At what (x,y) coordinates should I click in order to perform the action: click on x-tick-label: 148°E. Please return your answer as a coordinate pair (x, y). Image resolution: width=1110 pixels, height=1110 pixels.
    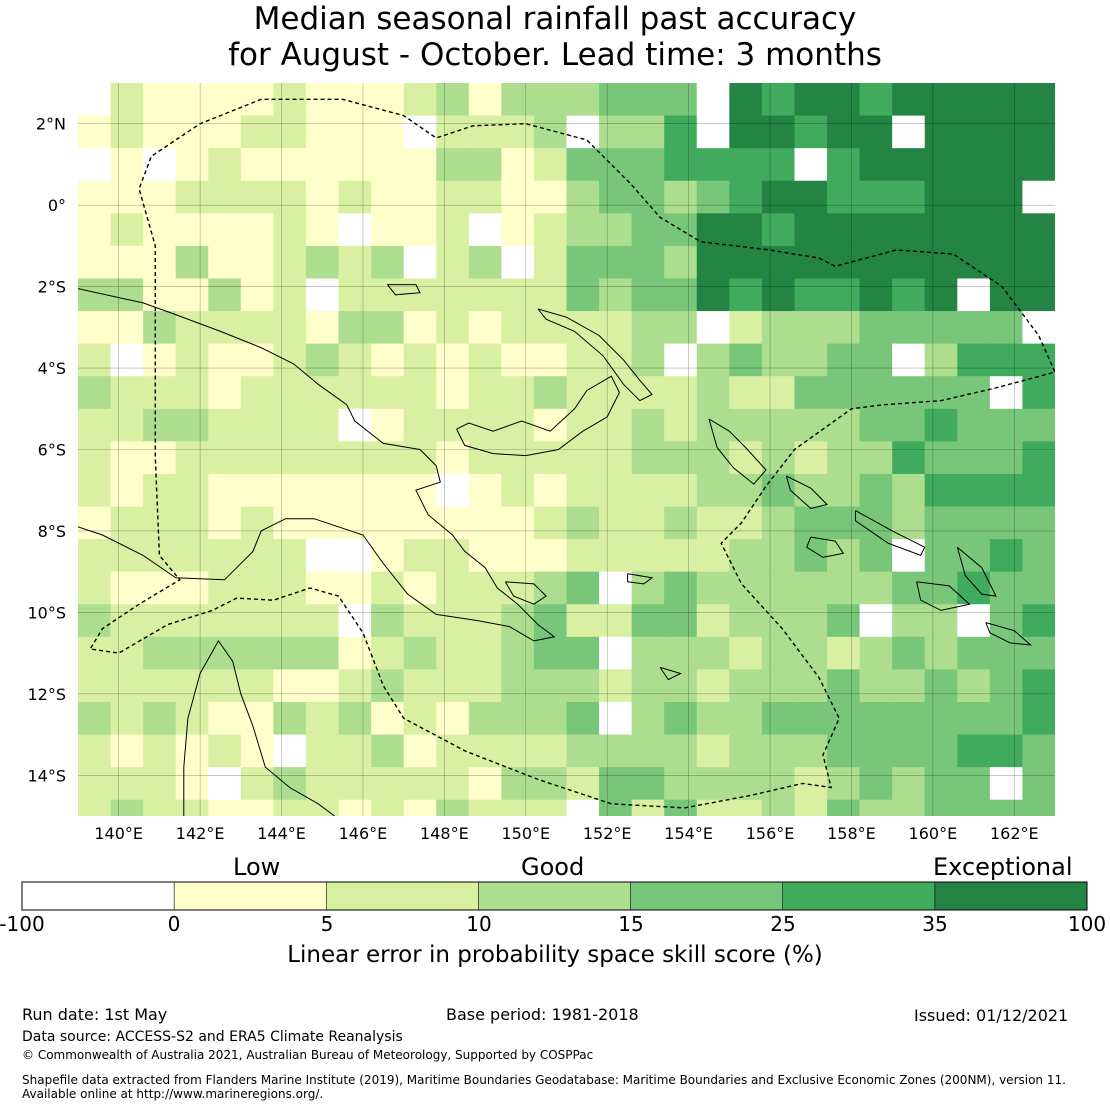
    Looking at the image, I should click on (444, 833).